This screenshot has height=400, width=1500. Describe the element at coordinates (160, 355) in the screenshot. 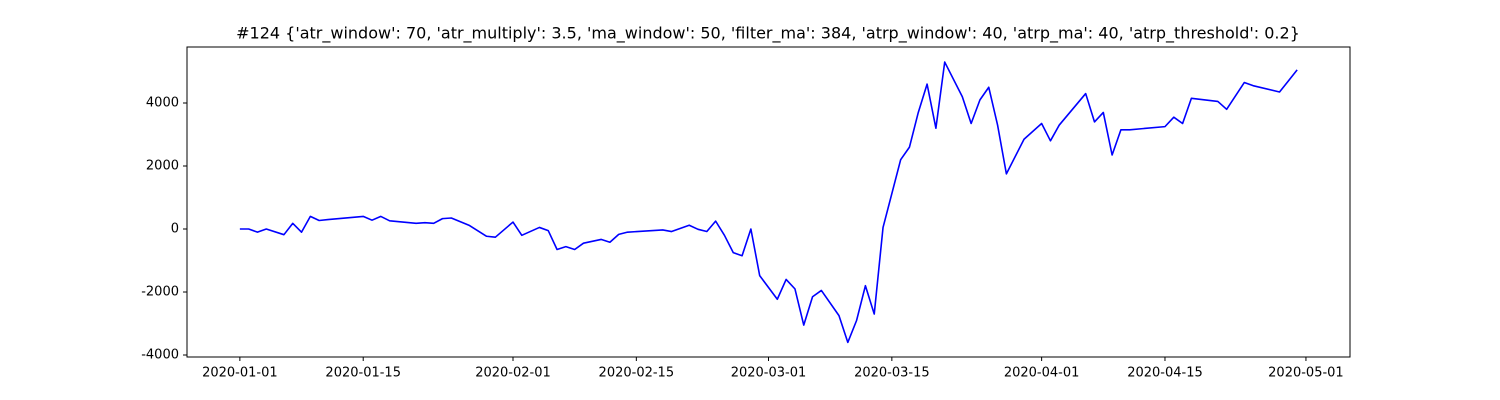

I see `y-tick-label: -4000` at that location.